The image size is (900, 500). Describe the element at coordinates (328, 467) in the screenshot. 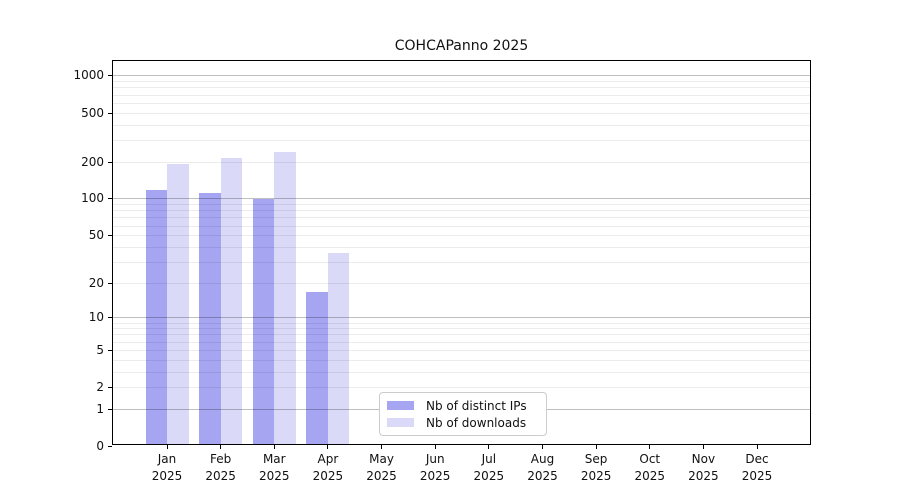

I see `x-tick-label: Apr 2025` at that location.